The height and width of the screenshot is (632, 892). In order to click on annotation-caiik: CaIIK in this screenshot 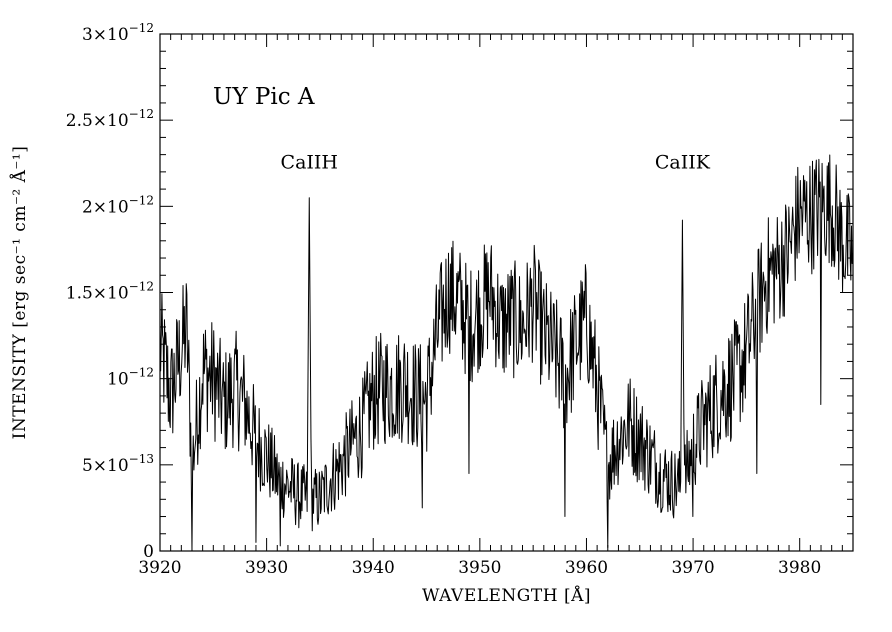, I will do `click(683, 162)`.